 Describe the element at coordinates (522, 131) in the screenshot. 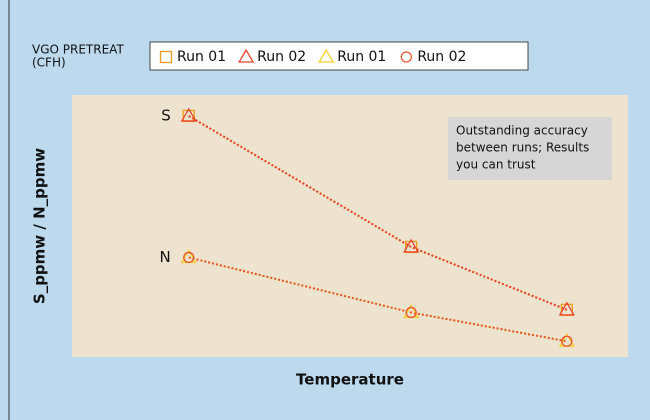

I see `annotation: Outstanding accuracy` at that location.